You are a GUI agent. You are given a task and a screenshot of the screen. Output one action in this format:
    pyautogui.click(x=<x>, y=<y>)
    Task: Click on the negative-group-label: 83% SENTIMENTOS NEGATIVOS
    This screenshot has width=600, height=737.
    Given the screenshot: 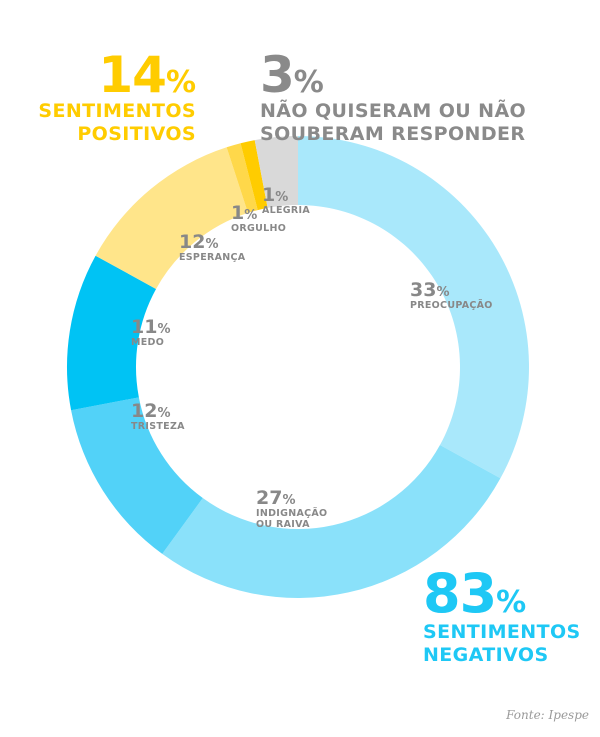 What is the action you would take?
    pyautogui.click(x=502, y=617)
    